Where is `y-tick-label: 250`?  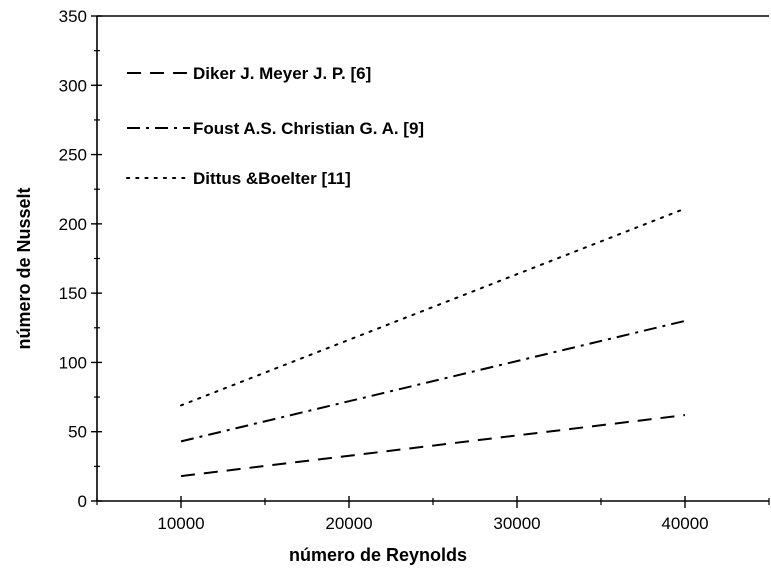 y-tick-label: 250 is located at coordinates (73, 155).